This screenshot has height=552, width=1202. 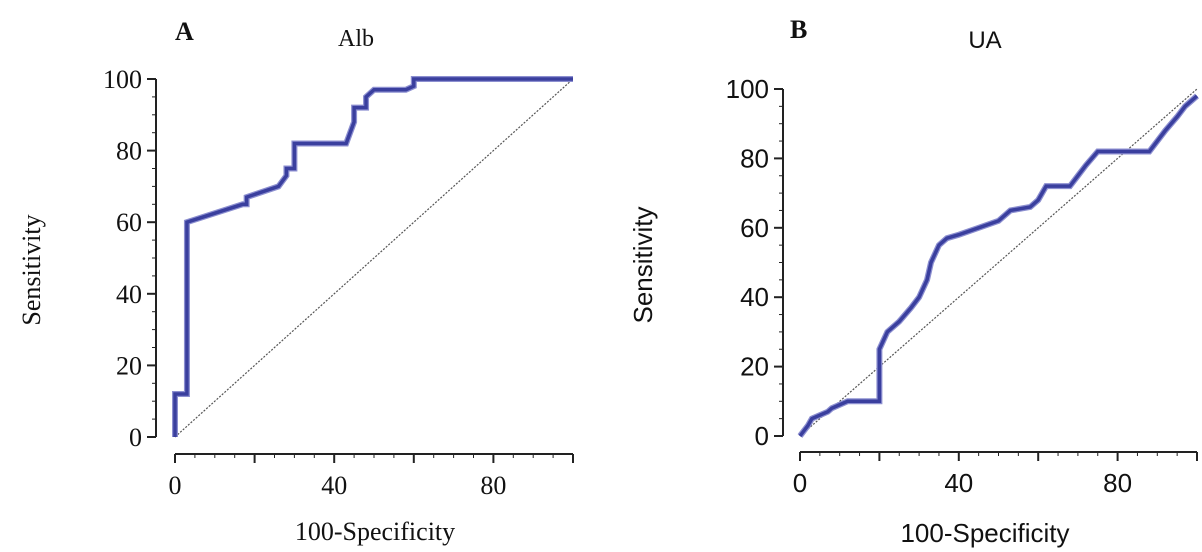 What do you see at coordinates (984, 40) in the screenshot?
I see `panel-b-title: UA` at bounding box center [984, 40].